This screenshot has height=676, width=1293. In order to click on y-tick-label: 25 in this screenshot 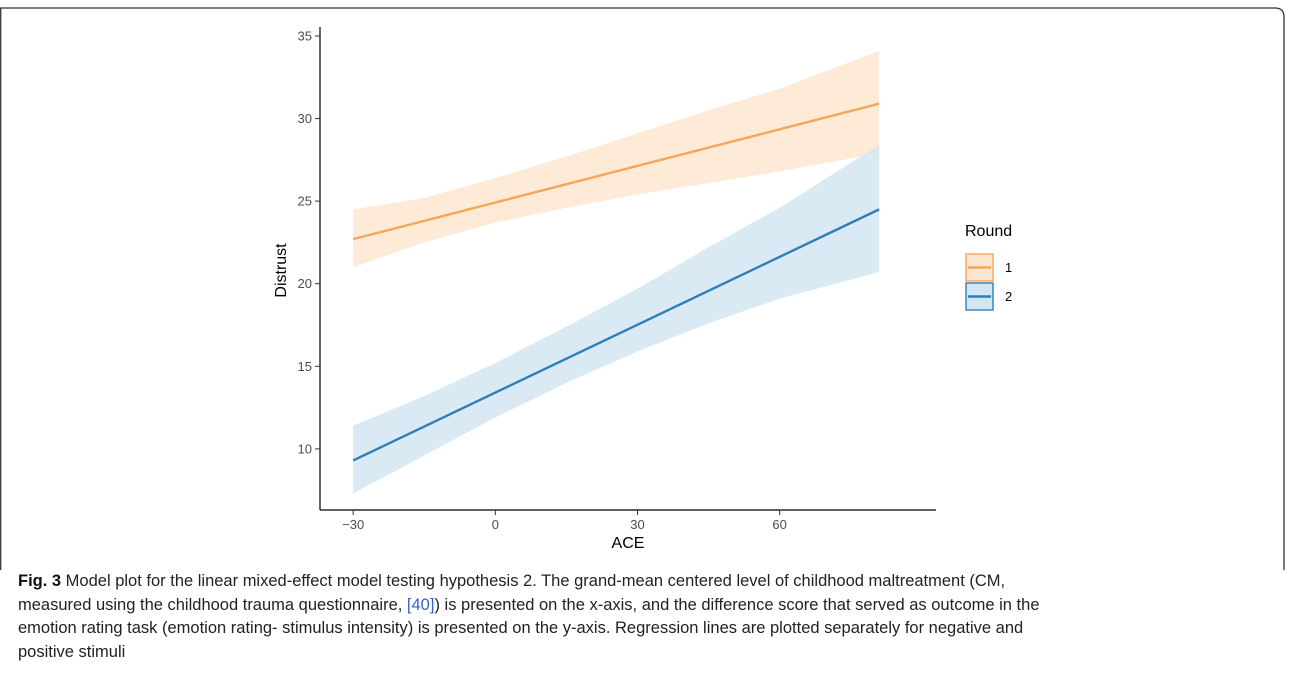, I will do `click(305, 201)`.